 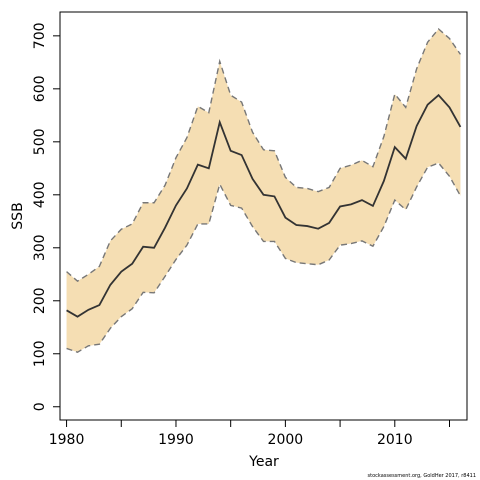 What do you see at coordinates (249, 433) in the screenshot?
I see `x-axis: 1980 1990 2000 2010` at bounding box center [249, 433].